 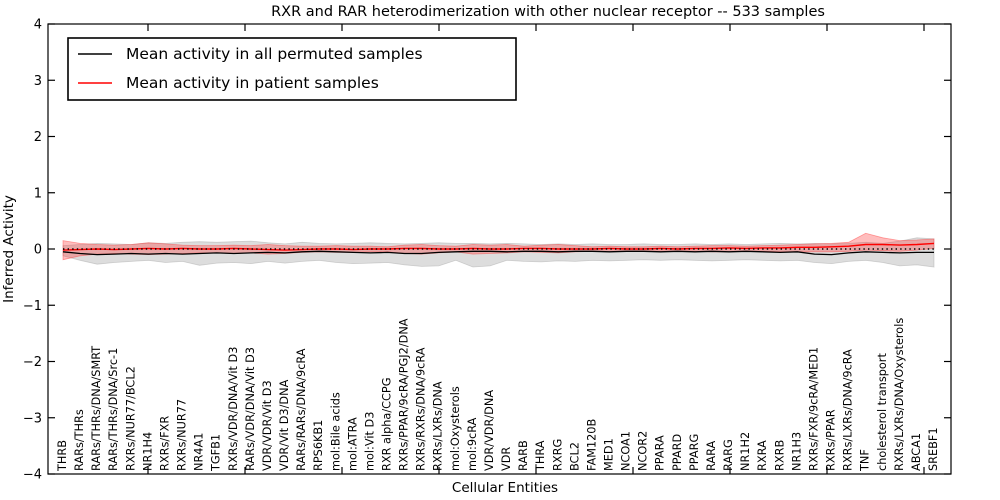 What do you see at coordinates (233, 409) in the screenshot?
I see `x-category-label: RXRs/VDR/DNA/Vit D3` at bounding box center [233, 409].